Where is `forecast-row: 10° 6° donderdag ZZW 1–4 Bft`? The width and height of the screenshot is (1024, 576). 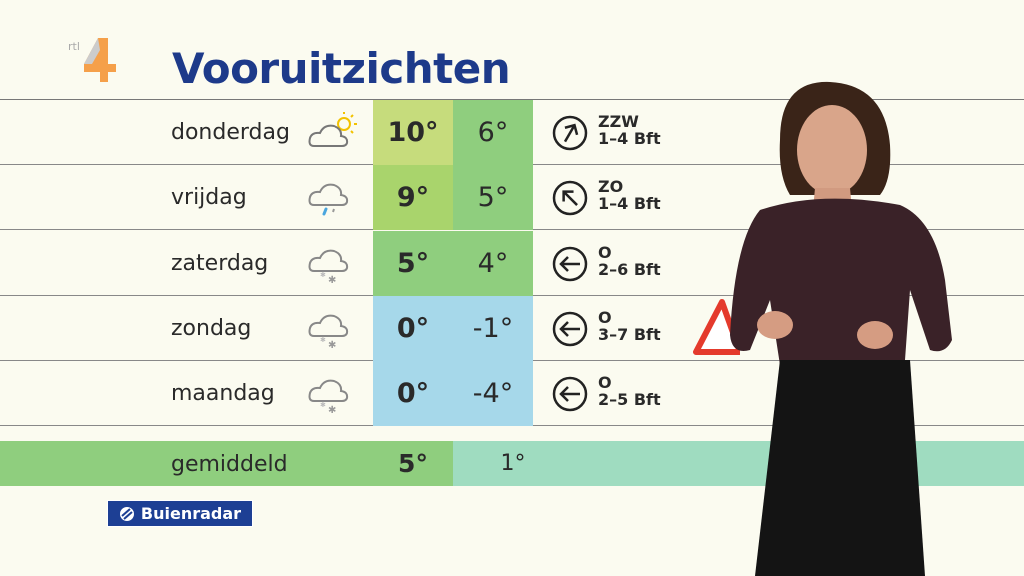
forecast-row: 10° 6° donderdag ZZW 1–4 Bft is located at coordinates (512, 132).